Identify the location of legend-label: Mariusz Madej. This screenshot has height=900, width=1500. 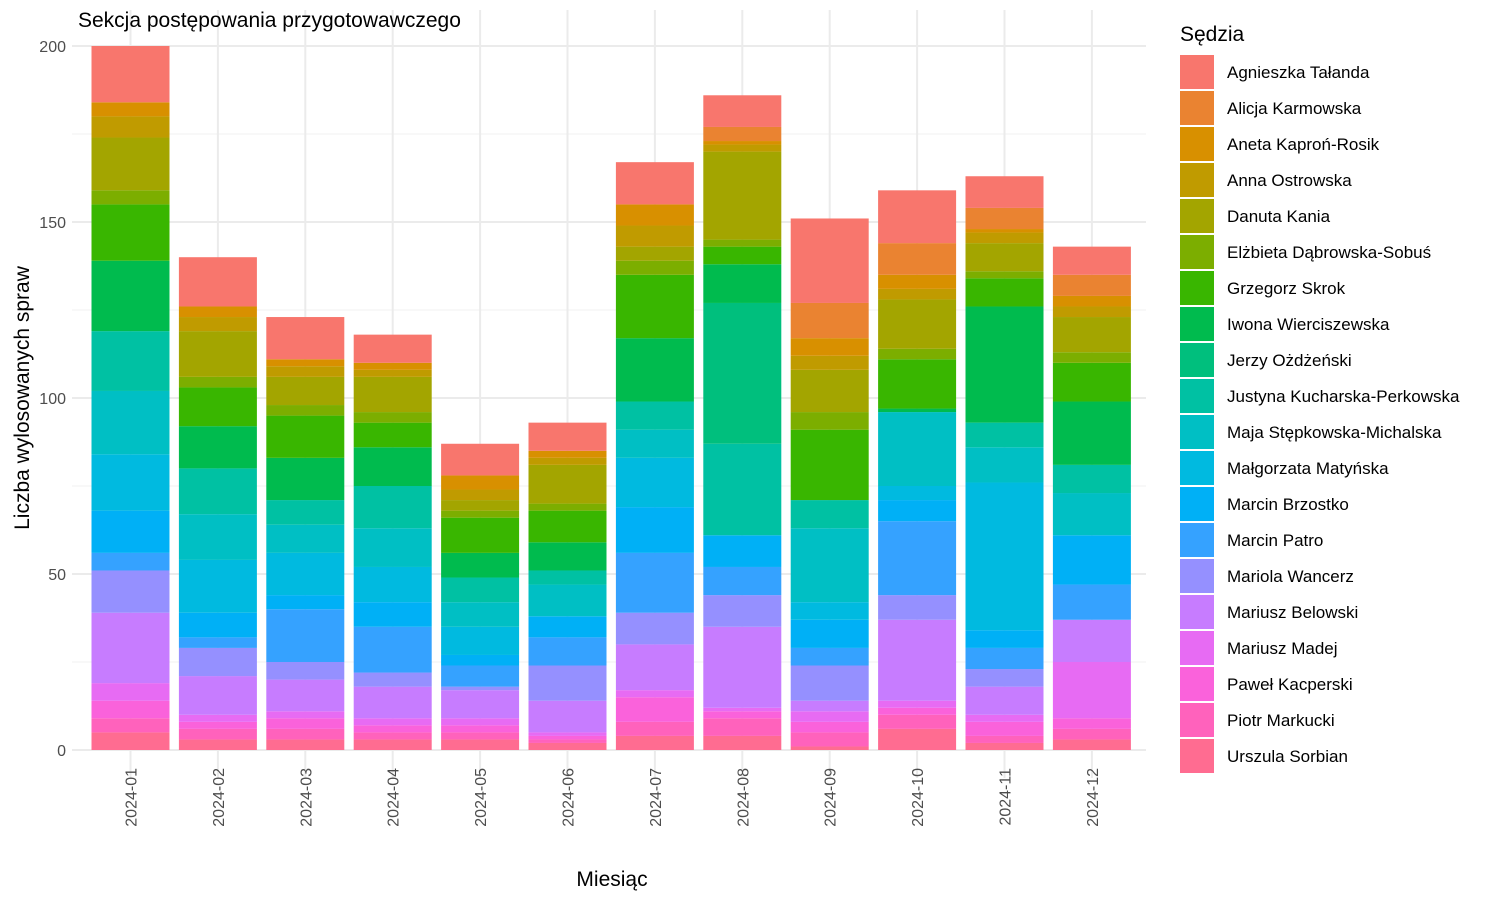
(1282, 648).